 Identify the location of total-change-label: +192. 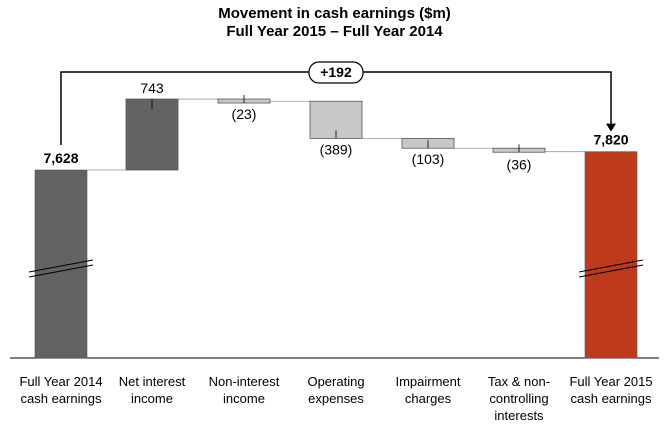
(336, 72).